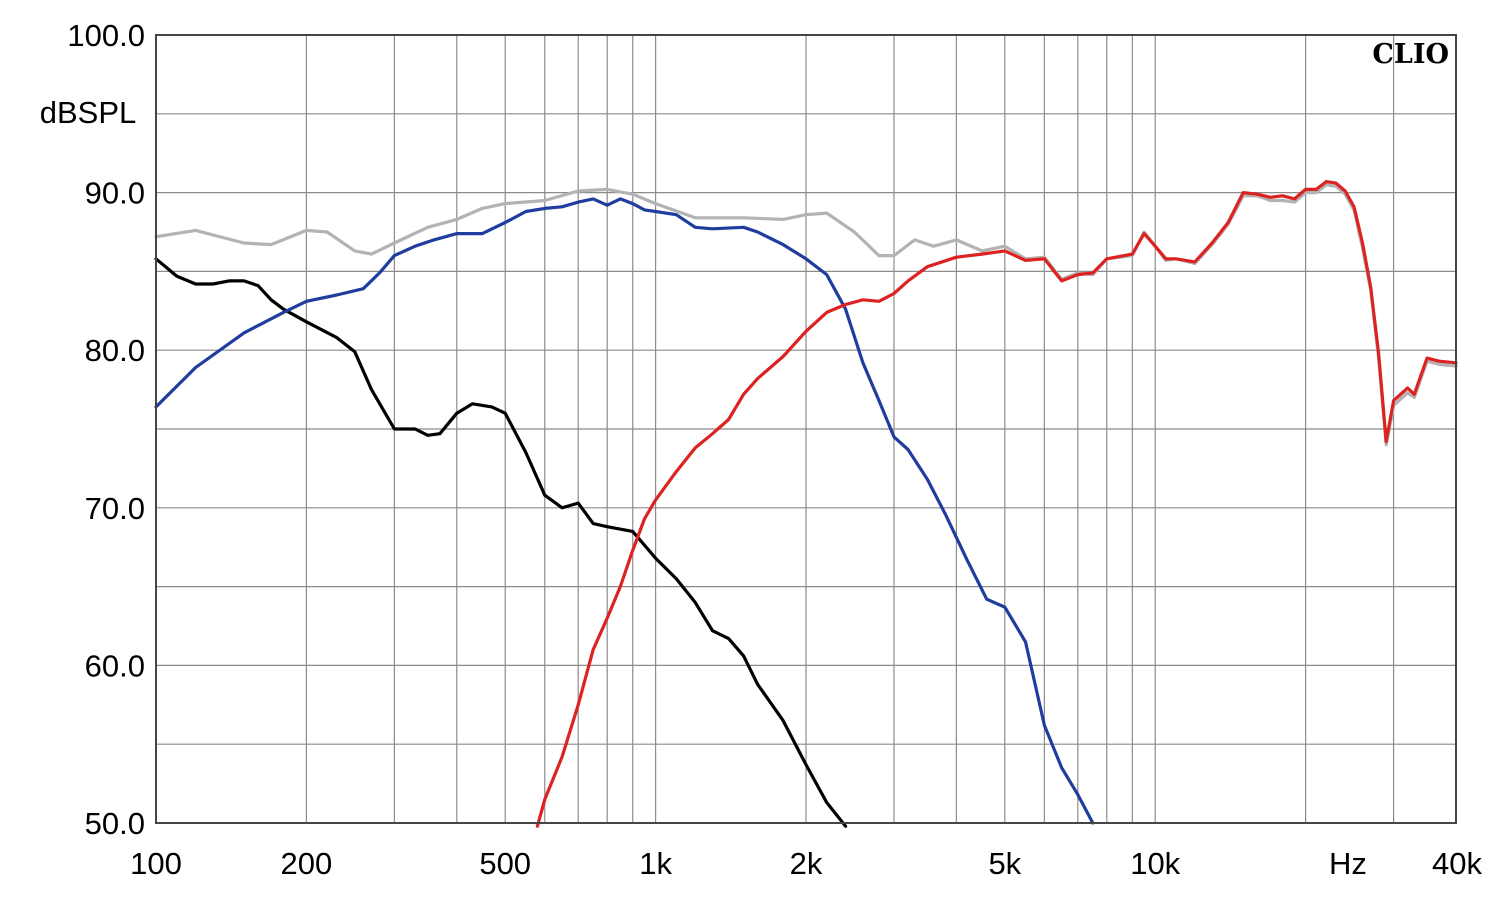 The image size is (1500, 899). Describe the element at coordinates (1004, 863) in the screenshot. I see `x-tick-label: 5k` at that location.